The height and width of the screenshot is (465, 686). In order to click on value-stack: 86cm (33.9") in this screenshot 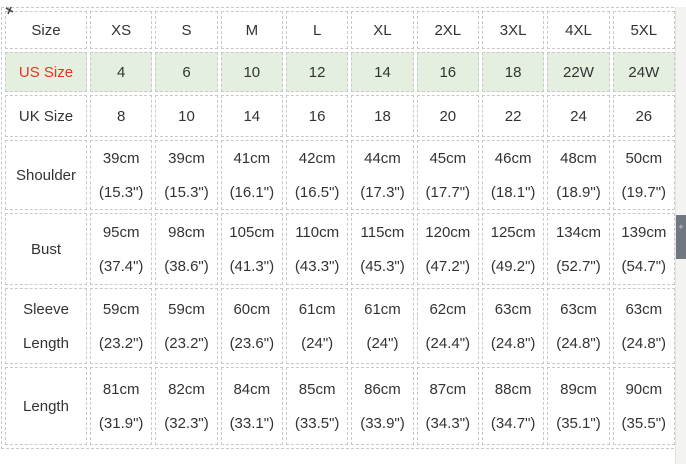, I will do `click(382, 406)`.